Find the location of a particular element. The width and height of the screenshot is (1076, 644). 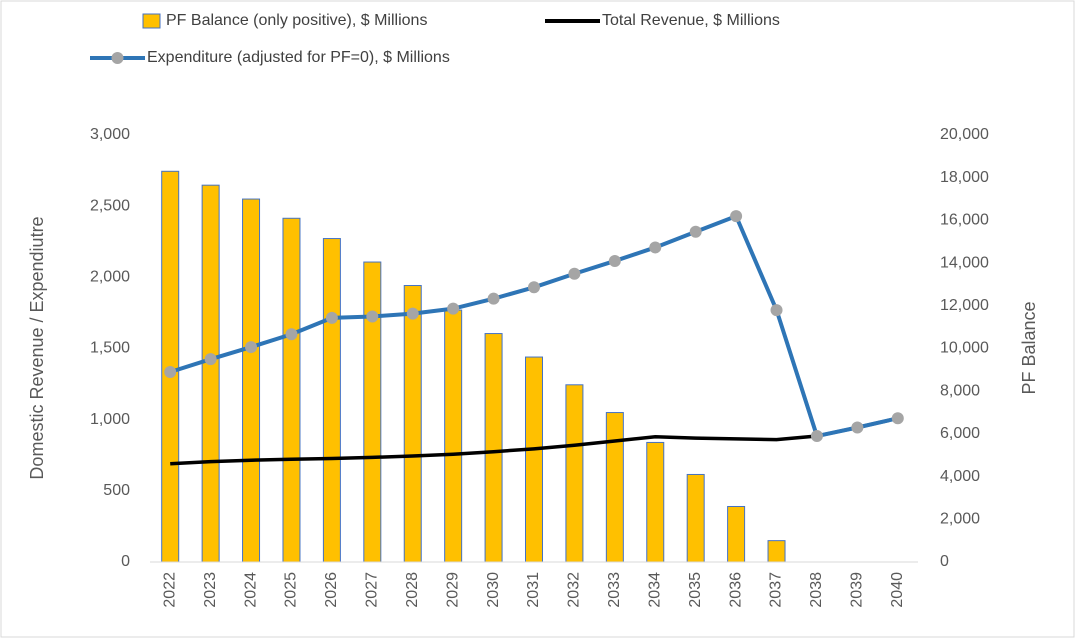

x-tick-label: 2024 is located at coordinates (250, 590).